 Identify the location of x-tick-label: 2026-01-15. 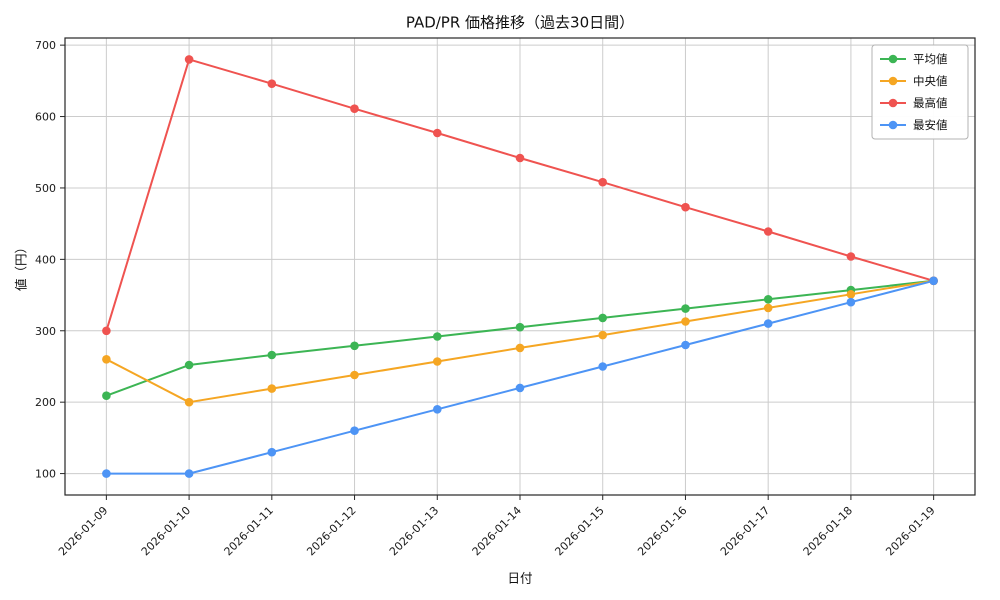
(579, 531).